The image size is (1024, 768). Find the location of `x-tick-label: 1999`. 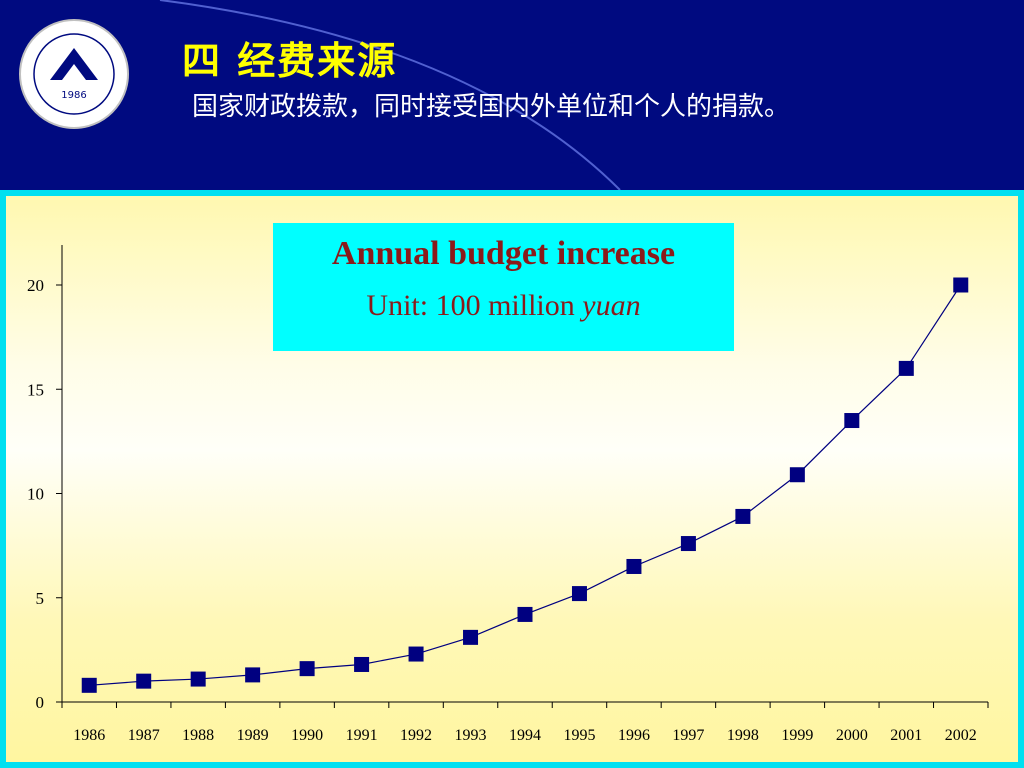

x-tick-label: 1999 is located at coordinates (797, 735).